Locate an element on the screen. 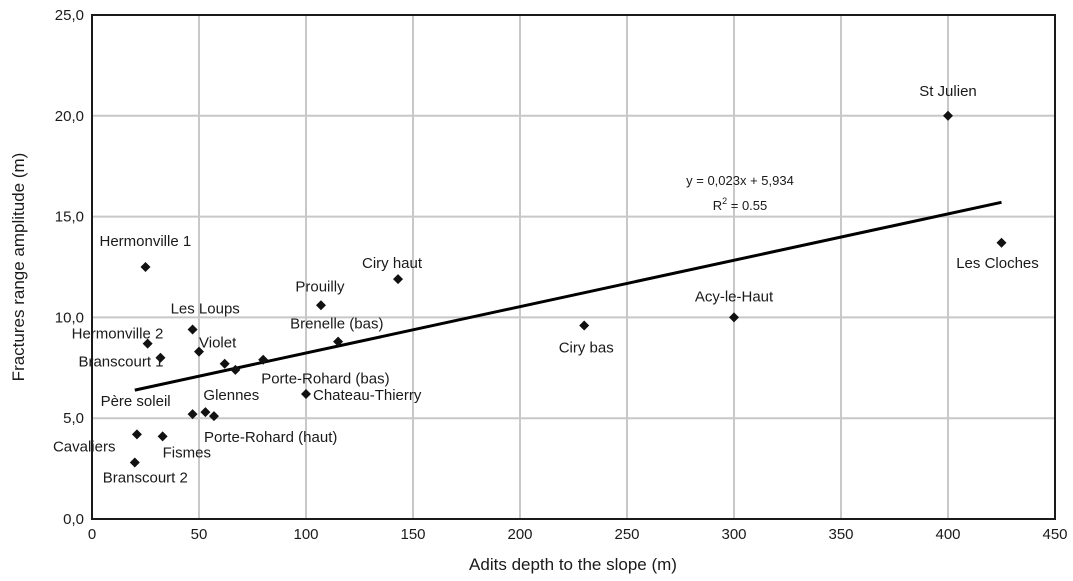  point-label: Porte-Rohard (bas) is located at coordinates (325, 379).